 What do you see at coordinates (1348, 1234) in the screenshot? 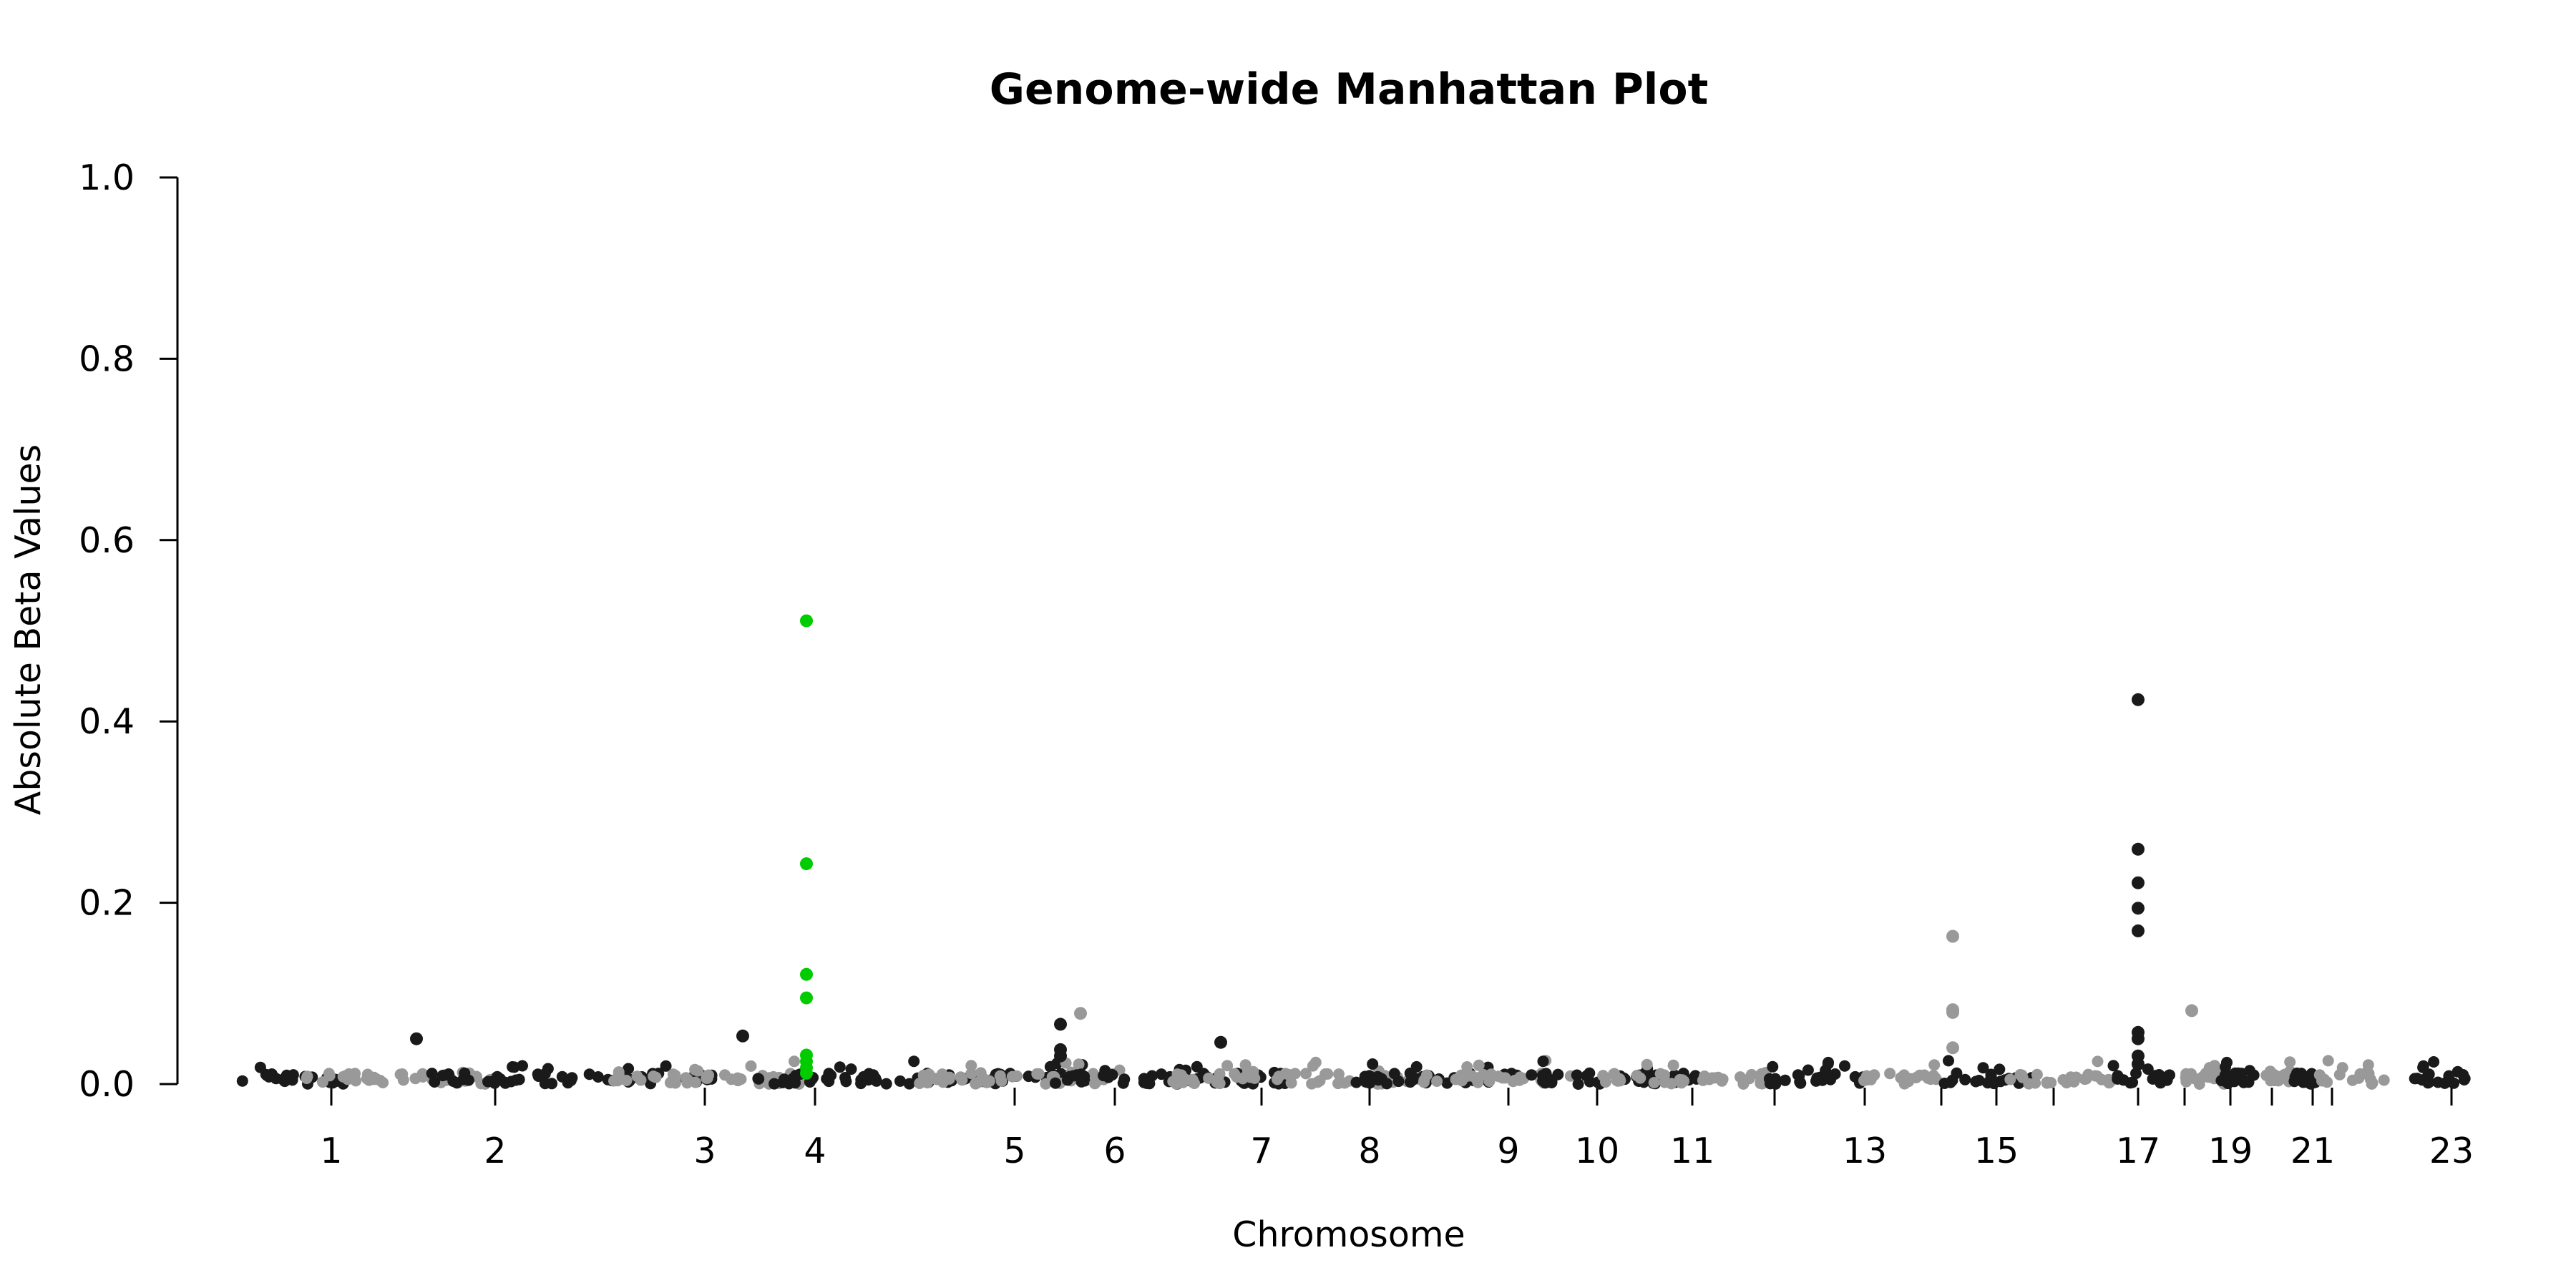
I see `x-axis-label: Chromosome` at bounding box center [1348, 1234].